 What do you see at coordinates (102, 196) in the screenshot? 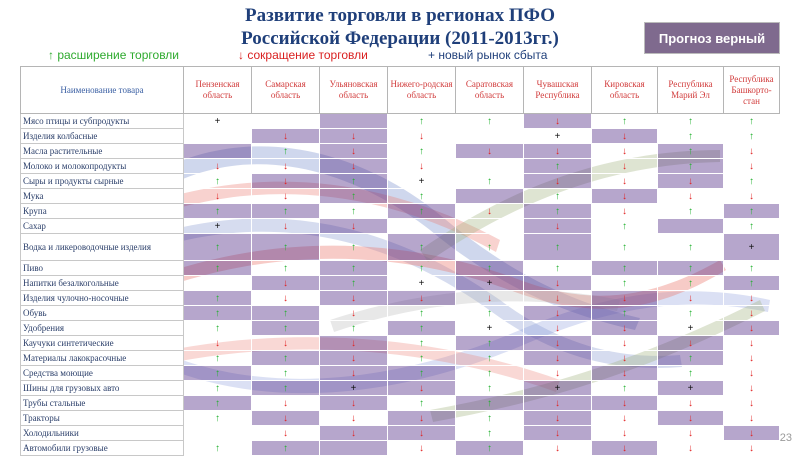
I see `product-name: Мука` at bounding box center [102, 196].